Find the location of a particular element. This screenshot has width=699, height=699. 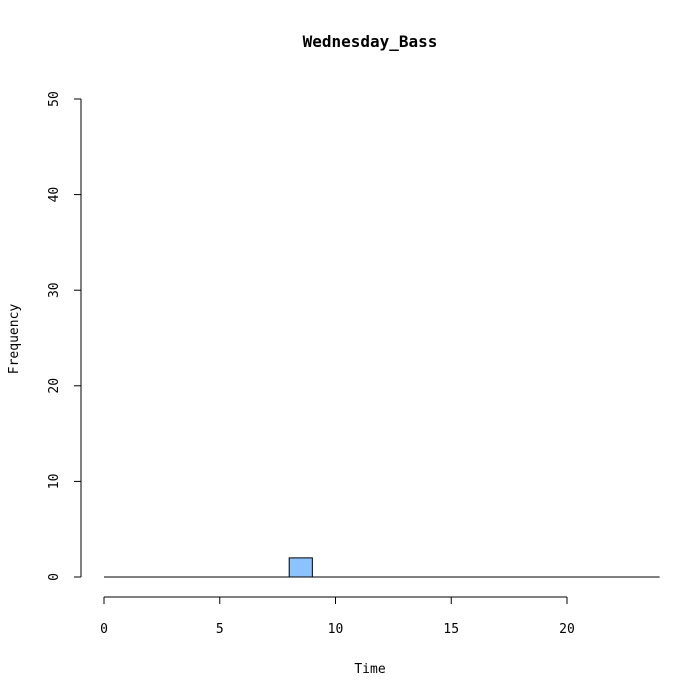

x-axis: 0 5 10 15 20 is located at coordinates (337, 616).